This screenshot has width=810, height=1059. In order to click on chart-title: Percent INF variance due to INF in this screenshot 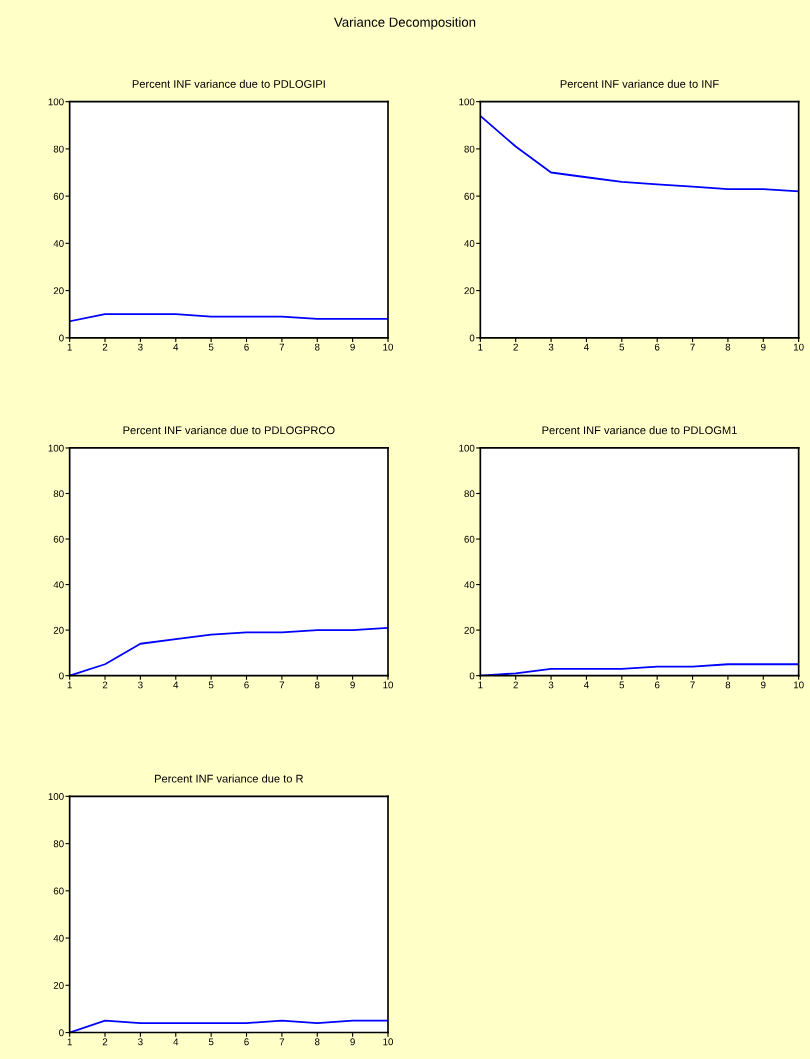, I will do `click(639, 83)`.